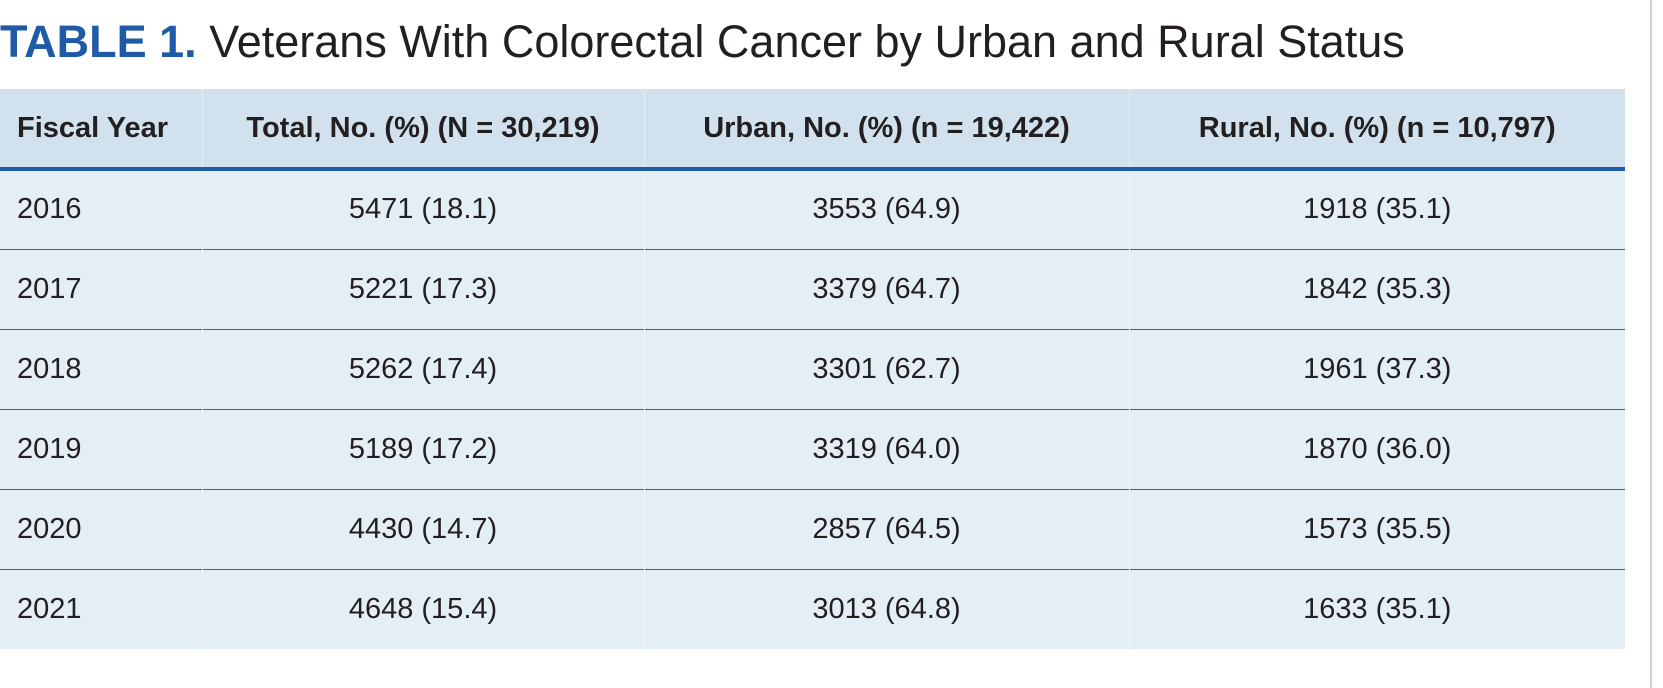 The image size is (1663, 688). Describe the element at coordinates (423, 448) in the screenshot. I see `cell-total: 5189 (17.2)` at that location.